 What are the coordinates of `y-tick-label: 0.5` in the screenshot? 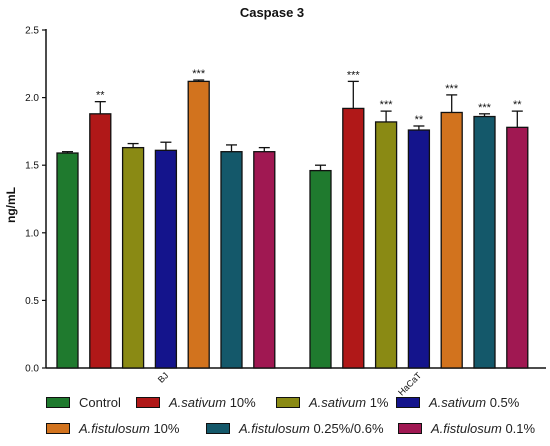 It's located at (32, 301).